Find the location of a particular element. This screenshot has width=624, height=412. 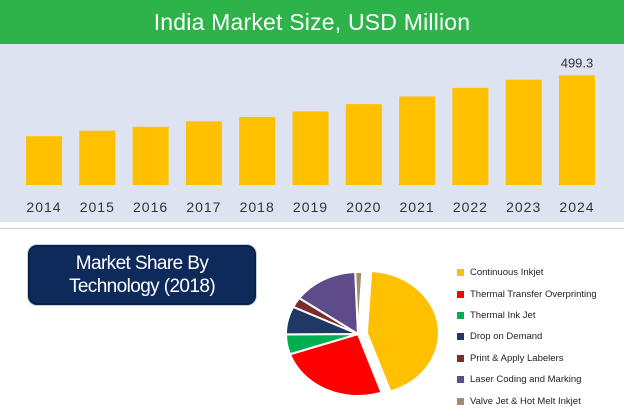

bar-2014 is located at coordinates (44, 160).